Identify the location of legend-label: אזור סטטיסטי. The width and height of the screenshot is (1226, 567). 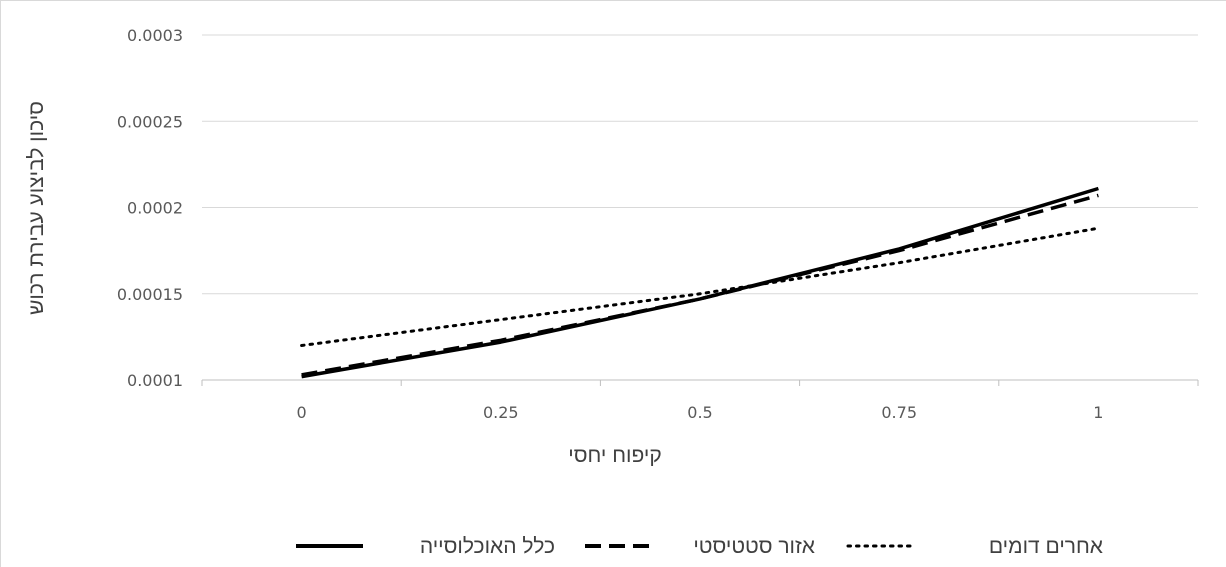
(754, 546).